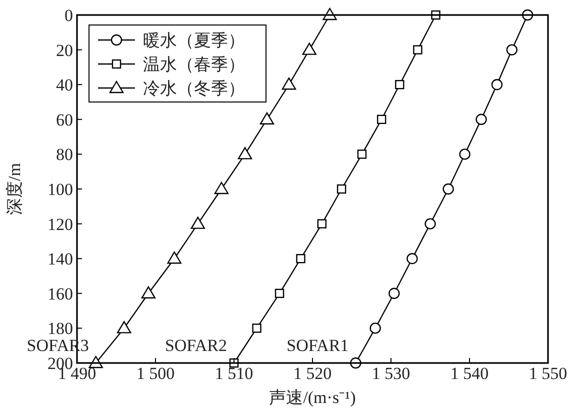 This screenshot has width=573, height=411. Describe the element at coordinates (234, 373) in the screenshot. I see `x-tick-label: 1 510` at that location.